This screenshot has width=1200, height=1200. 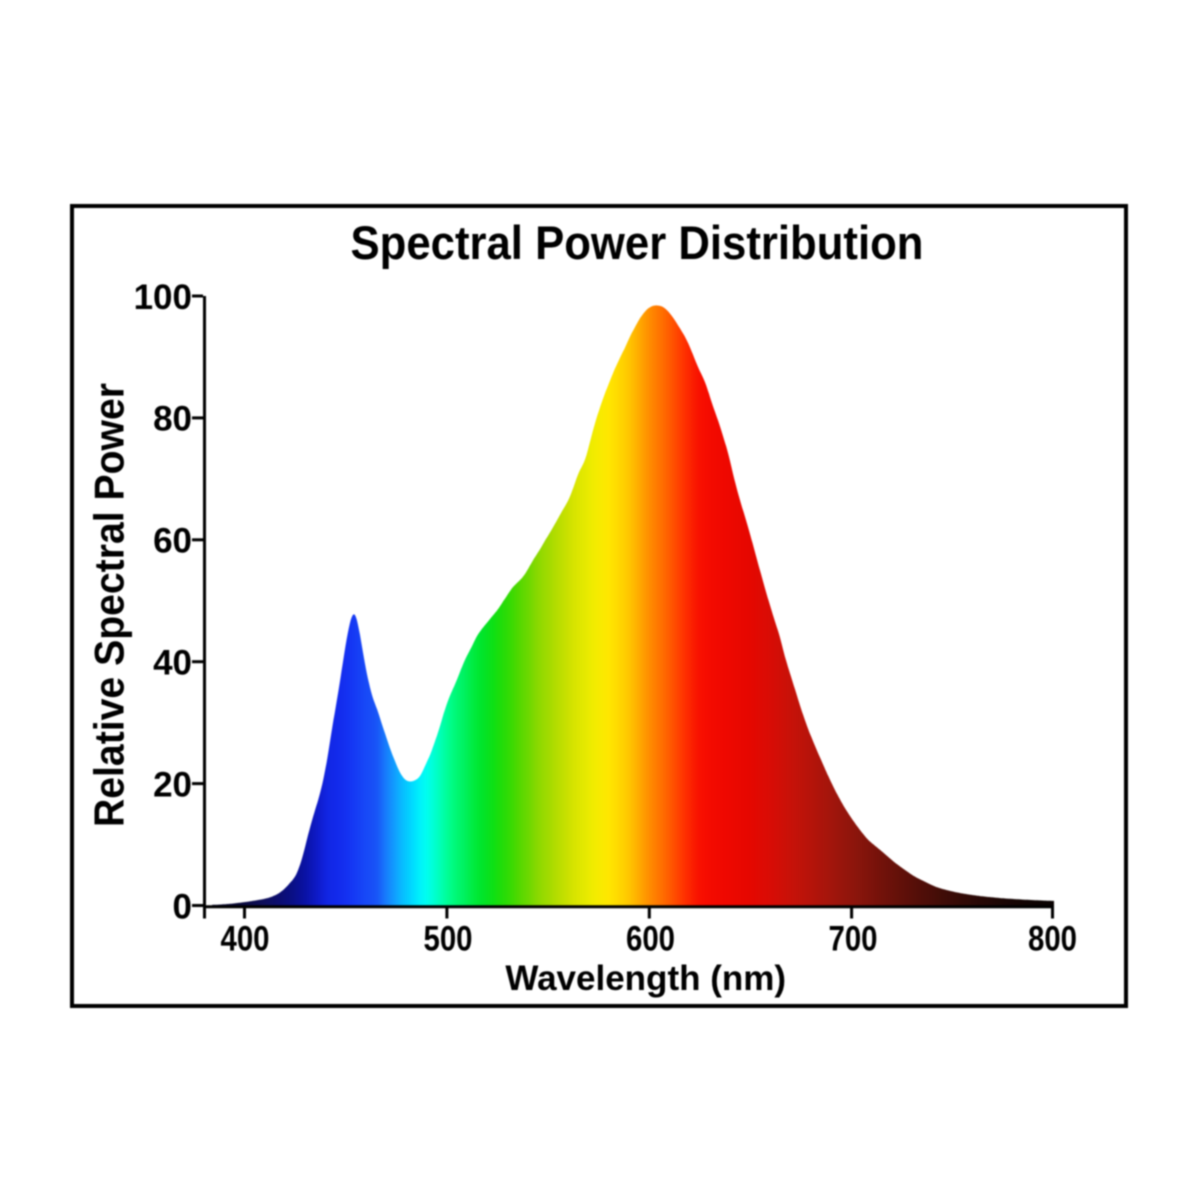 I want to click on svg-text: 40, so click(x=172, y=663).